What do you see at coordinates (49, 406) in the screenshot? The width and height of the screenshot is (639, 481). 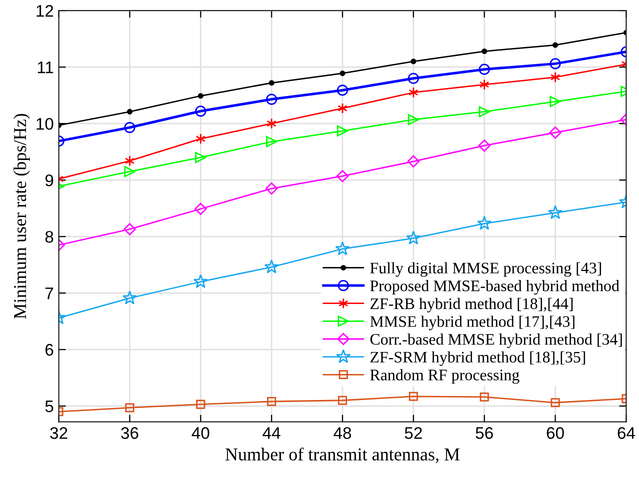 I see `y-tick-label: 5` at bounding box center [49, 406].